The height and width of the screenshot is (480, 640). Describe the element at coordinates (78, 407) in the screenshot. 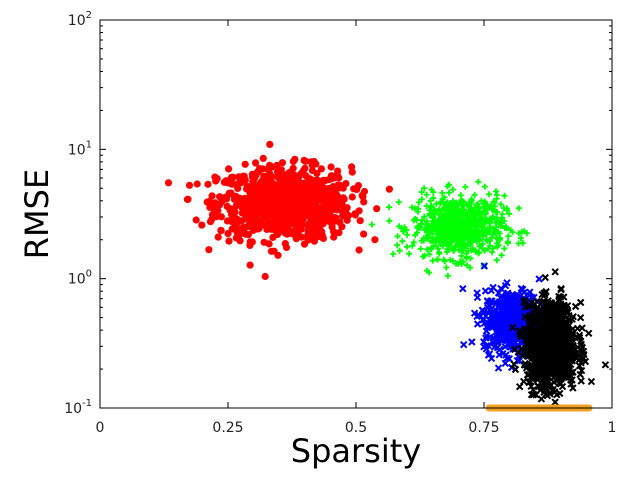

I see `y-tick-label: 10⁻¹` at that location.